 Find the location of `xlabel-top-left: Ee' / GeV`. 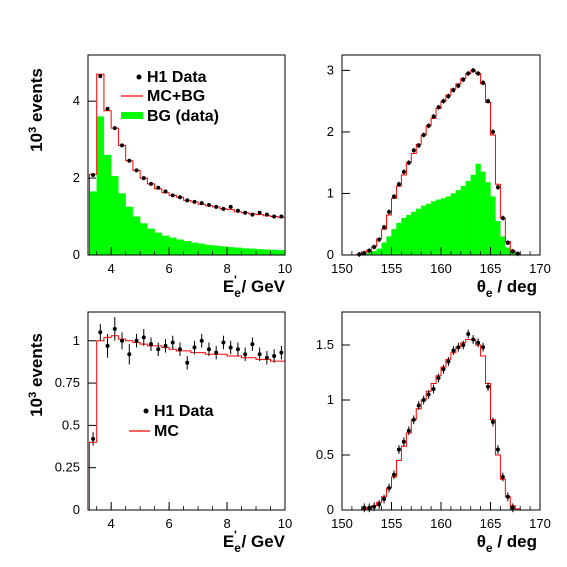

xlabel-top-left: Ee' / GeV is located at coordinates (254, 286).